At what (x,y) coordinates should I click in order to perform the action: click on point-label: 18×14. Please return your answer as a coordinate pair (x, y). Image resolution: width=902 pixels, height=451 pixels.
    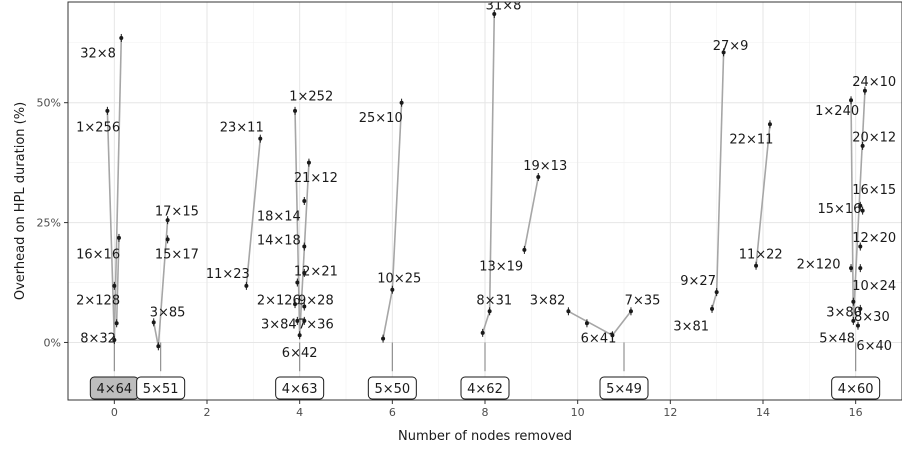
    Looking at the image, I should click on (279, 216).